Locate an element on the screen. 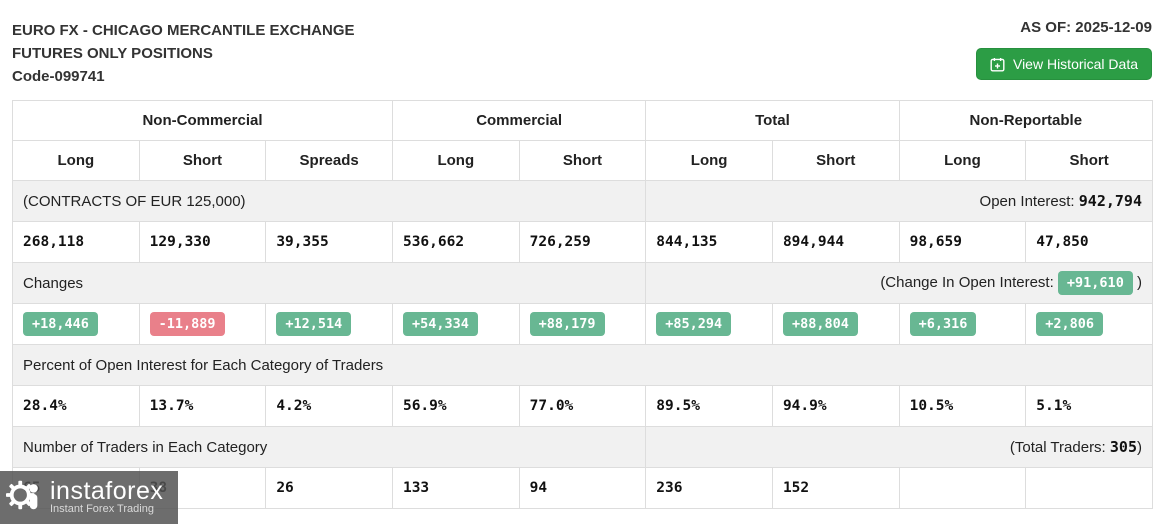 This screenshot has width=1165, height=524. col-total-short: Short is located at coordinates (835, 160).